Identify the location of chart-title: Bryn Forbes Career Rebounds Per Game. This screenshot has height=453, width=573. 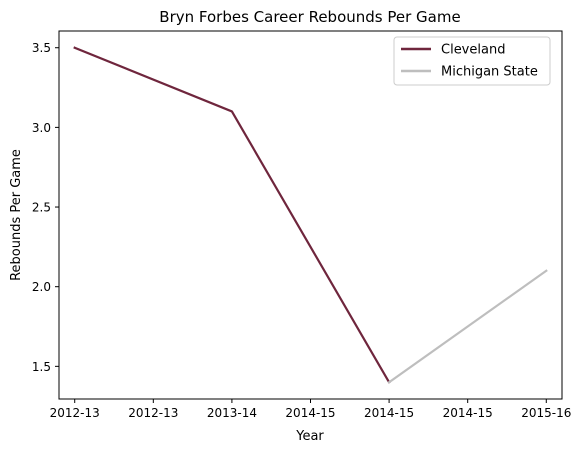
(309, 17).